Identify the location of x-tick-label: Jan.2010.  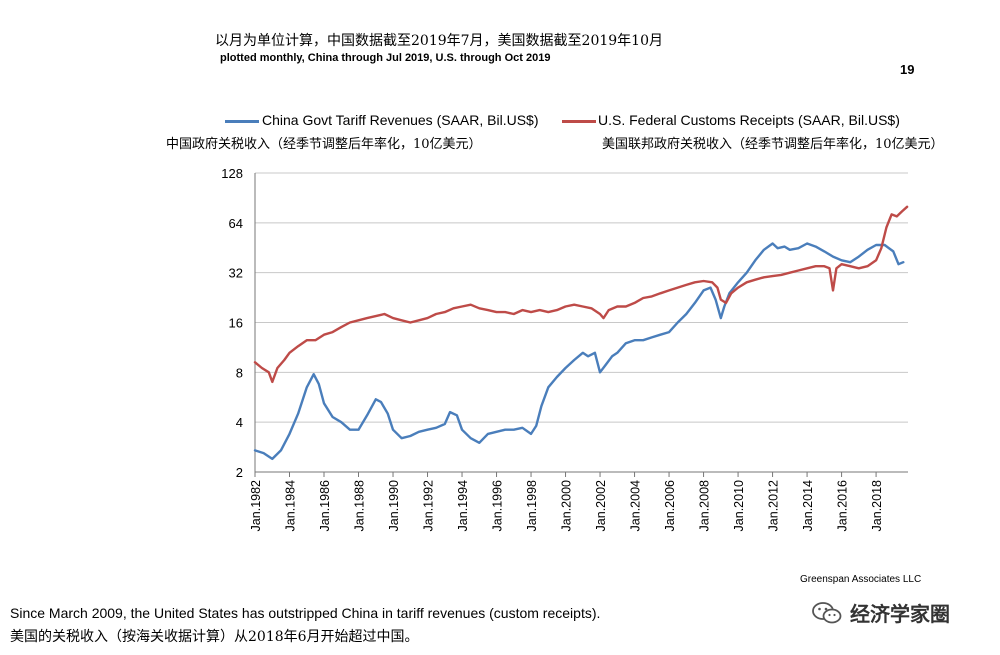
(739, 505).